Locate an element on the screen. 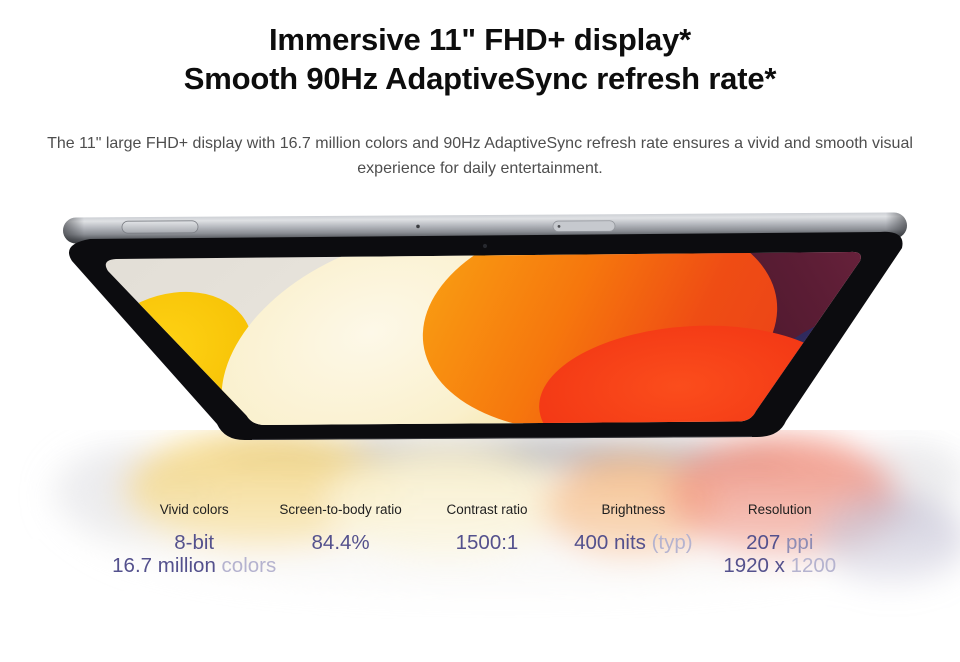 The image size is (960, 662). spec-value-part: colors is located at coordinates (246, 565).